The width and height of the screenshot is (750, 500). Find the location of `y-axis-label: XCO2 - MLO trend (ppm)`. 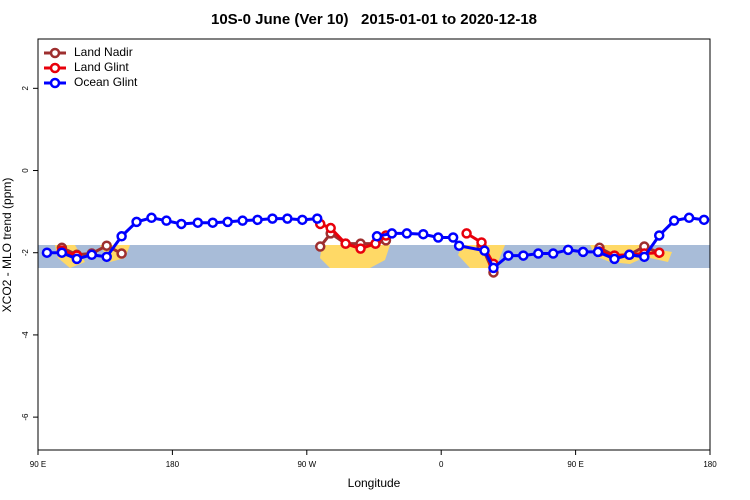

y-axis-label: XCO2 - MLO trend (ppm) is located at coordinates (7, 245).